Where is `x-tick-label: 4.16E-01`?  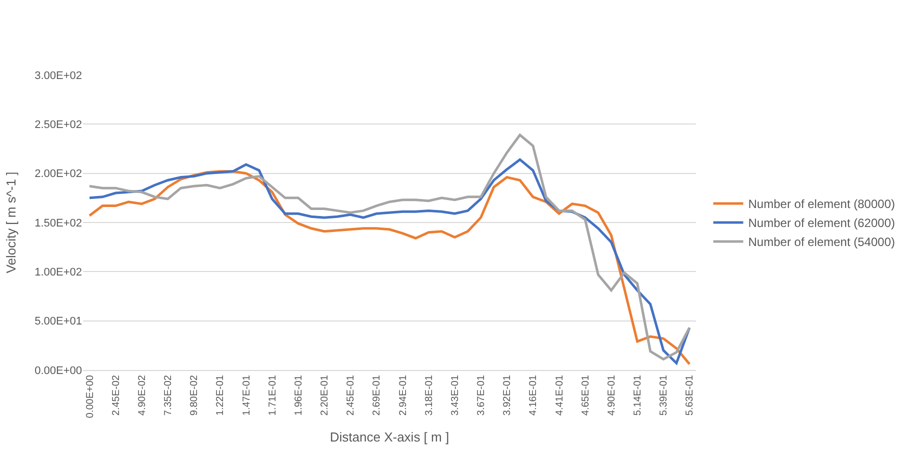 x-tick-label: 4.16E-01 is located at coordinates (534, 395).